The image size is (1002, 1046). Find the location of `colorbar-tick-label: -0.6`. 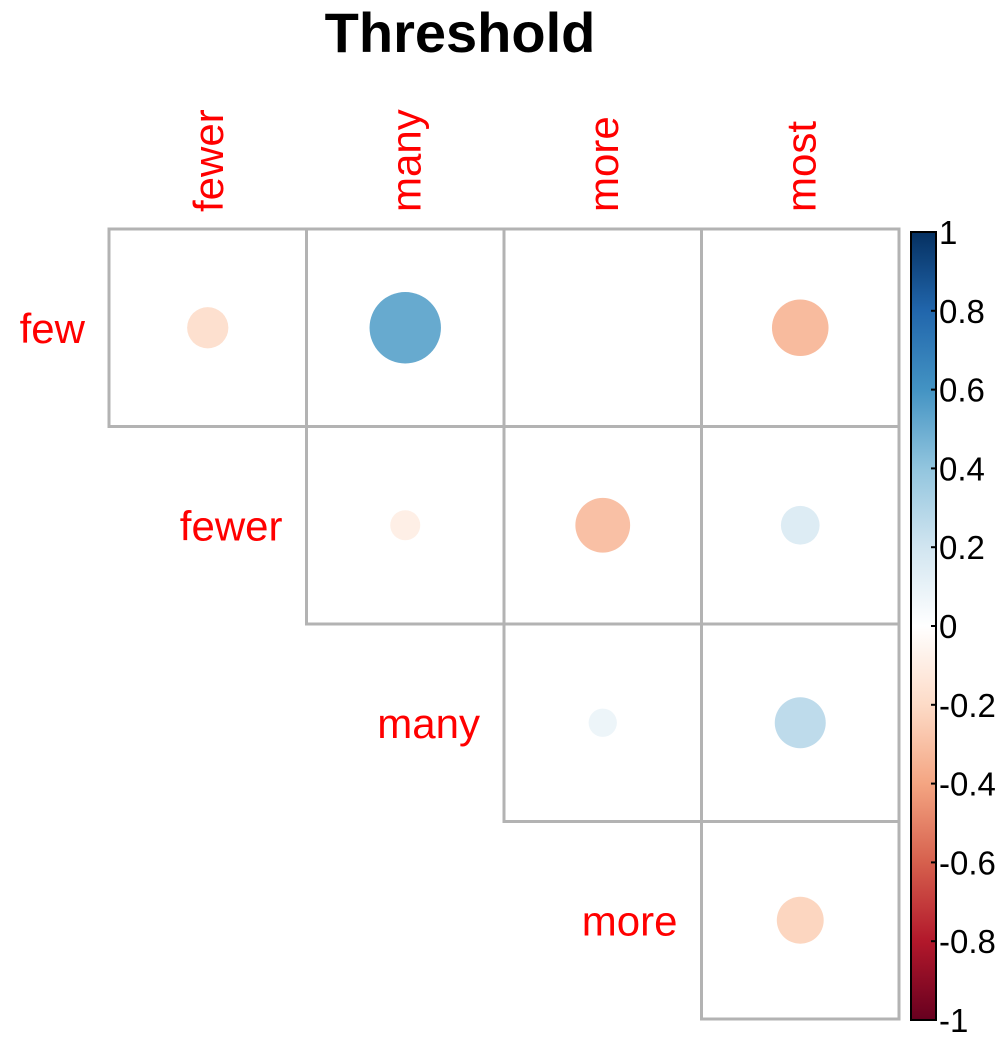

colorbar-tick-label: -0.6 is located at coordinates (967, 862).